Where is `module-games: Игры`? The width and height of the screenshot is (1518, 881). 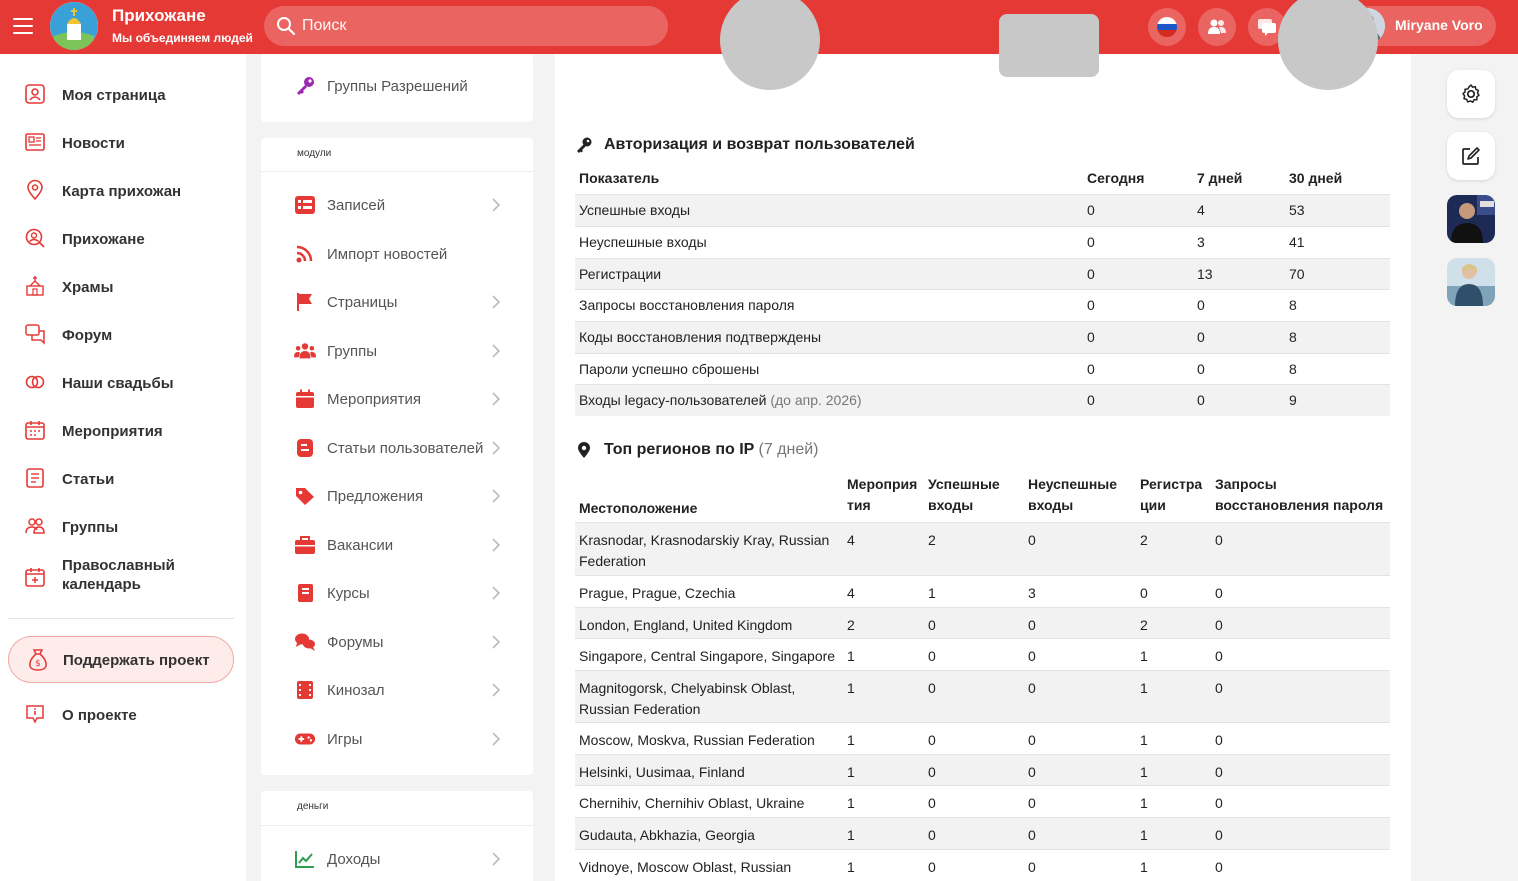 module-games: Игры is located at coordinates (397, 739).